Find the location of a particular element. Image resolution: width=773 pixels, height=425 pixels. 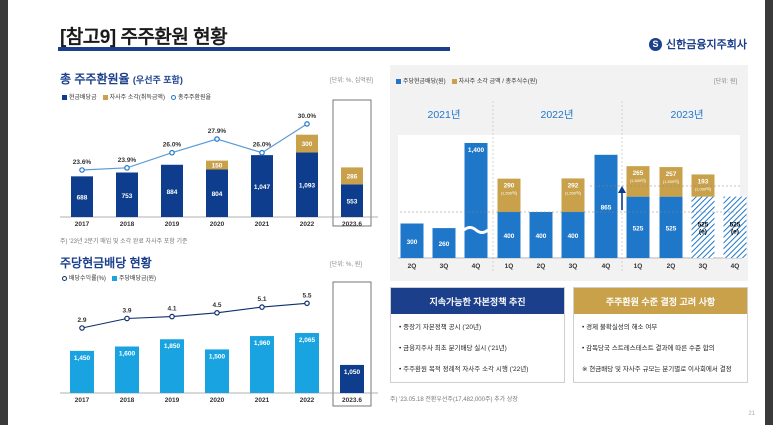

list-item: 경제 불확실성의 해소 여부 is located at coordinates (660, 326).